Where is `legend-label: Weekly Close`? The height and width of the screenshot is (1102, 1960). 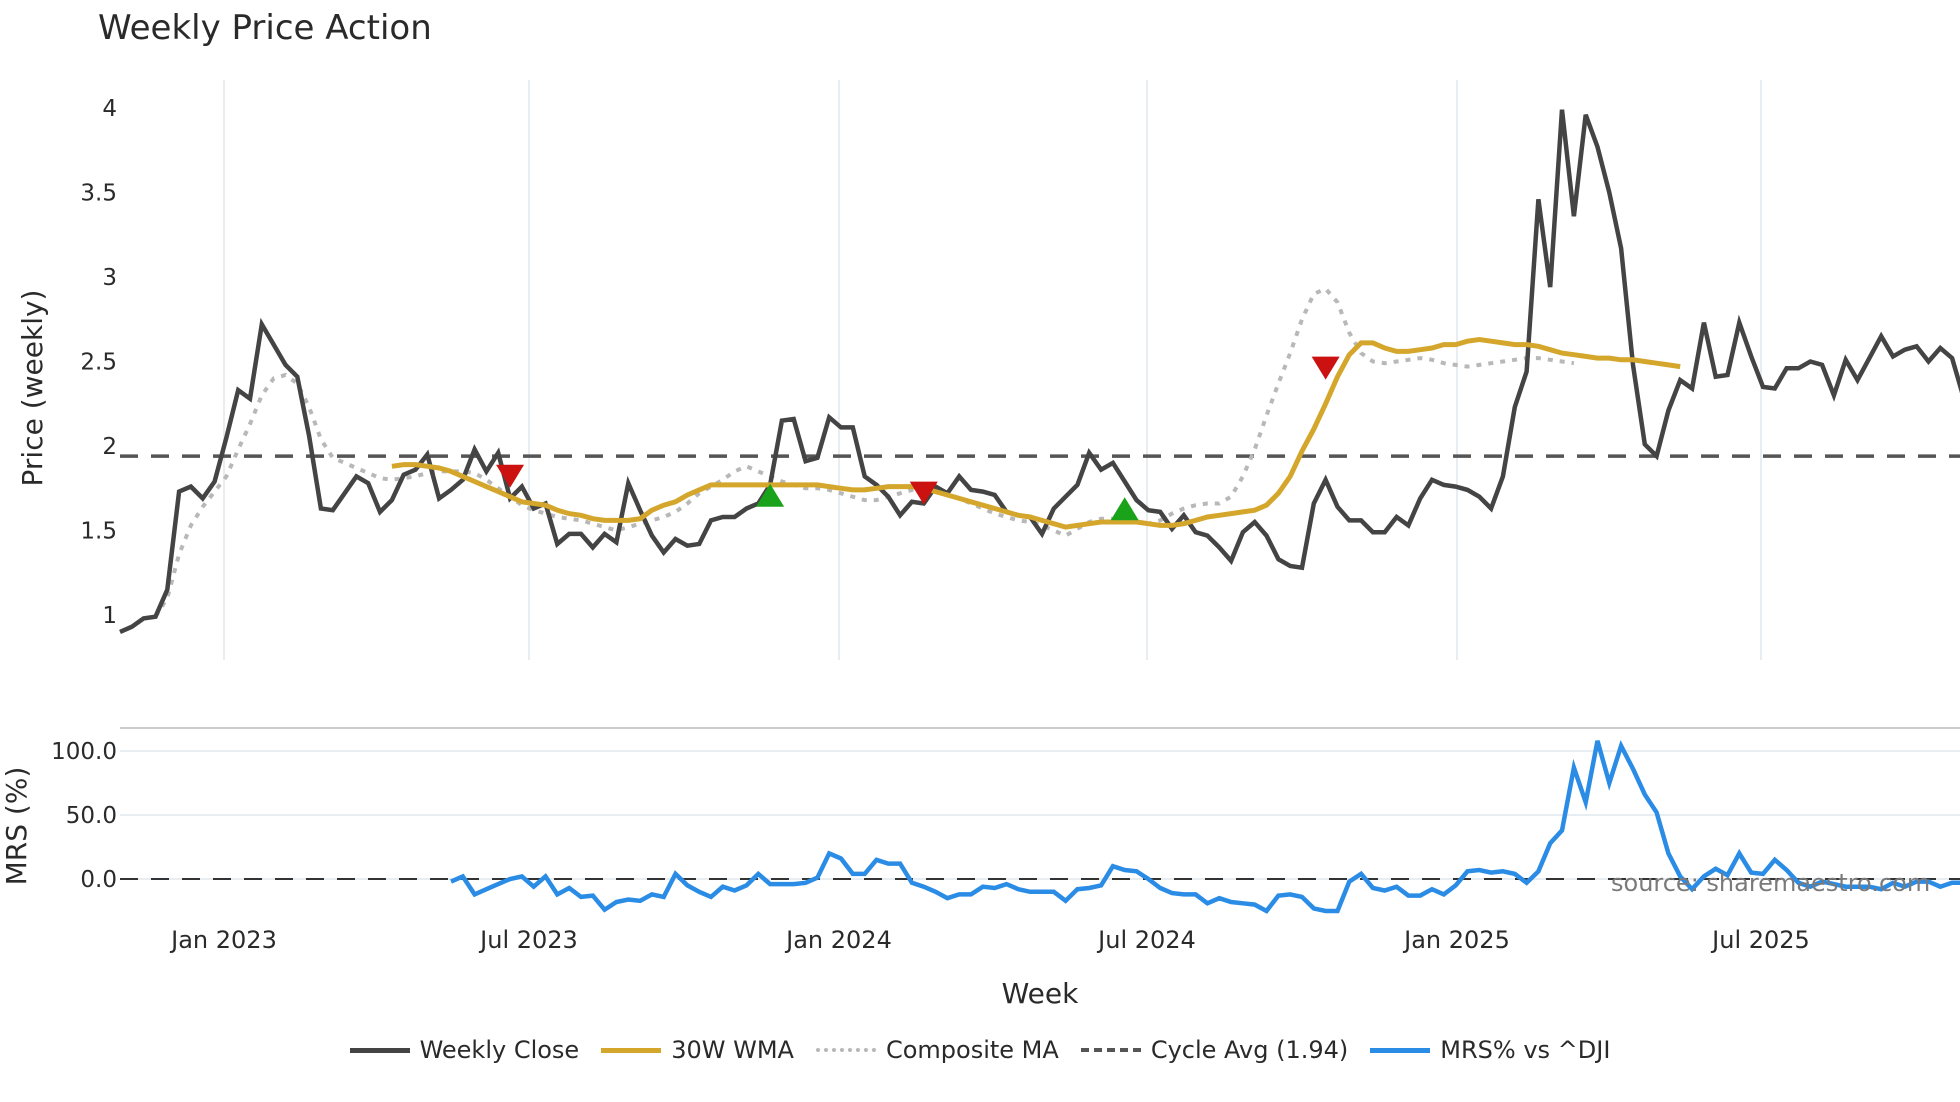 legend-label: Weekly Close is located at coordinates (499, 1050).